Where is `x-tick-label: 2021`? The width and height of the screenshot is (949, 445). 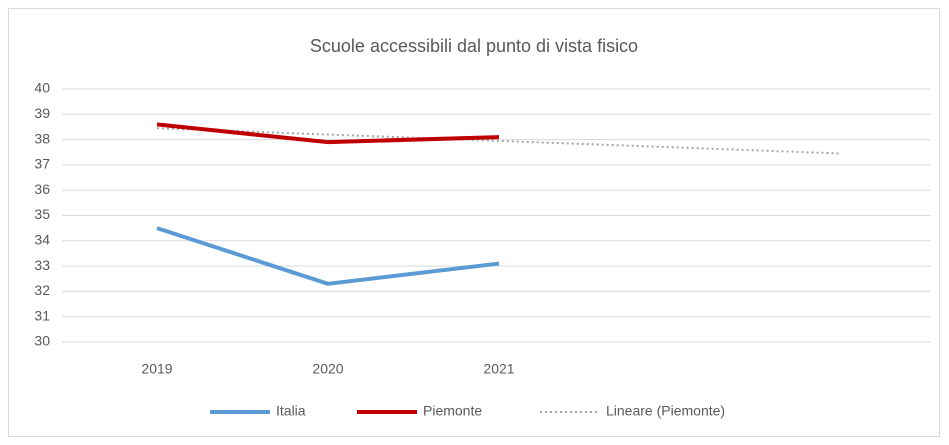 x-tick-label: 2021 is located at coordinates (498, 369).